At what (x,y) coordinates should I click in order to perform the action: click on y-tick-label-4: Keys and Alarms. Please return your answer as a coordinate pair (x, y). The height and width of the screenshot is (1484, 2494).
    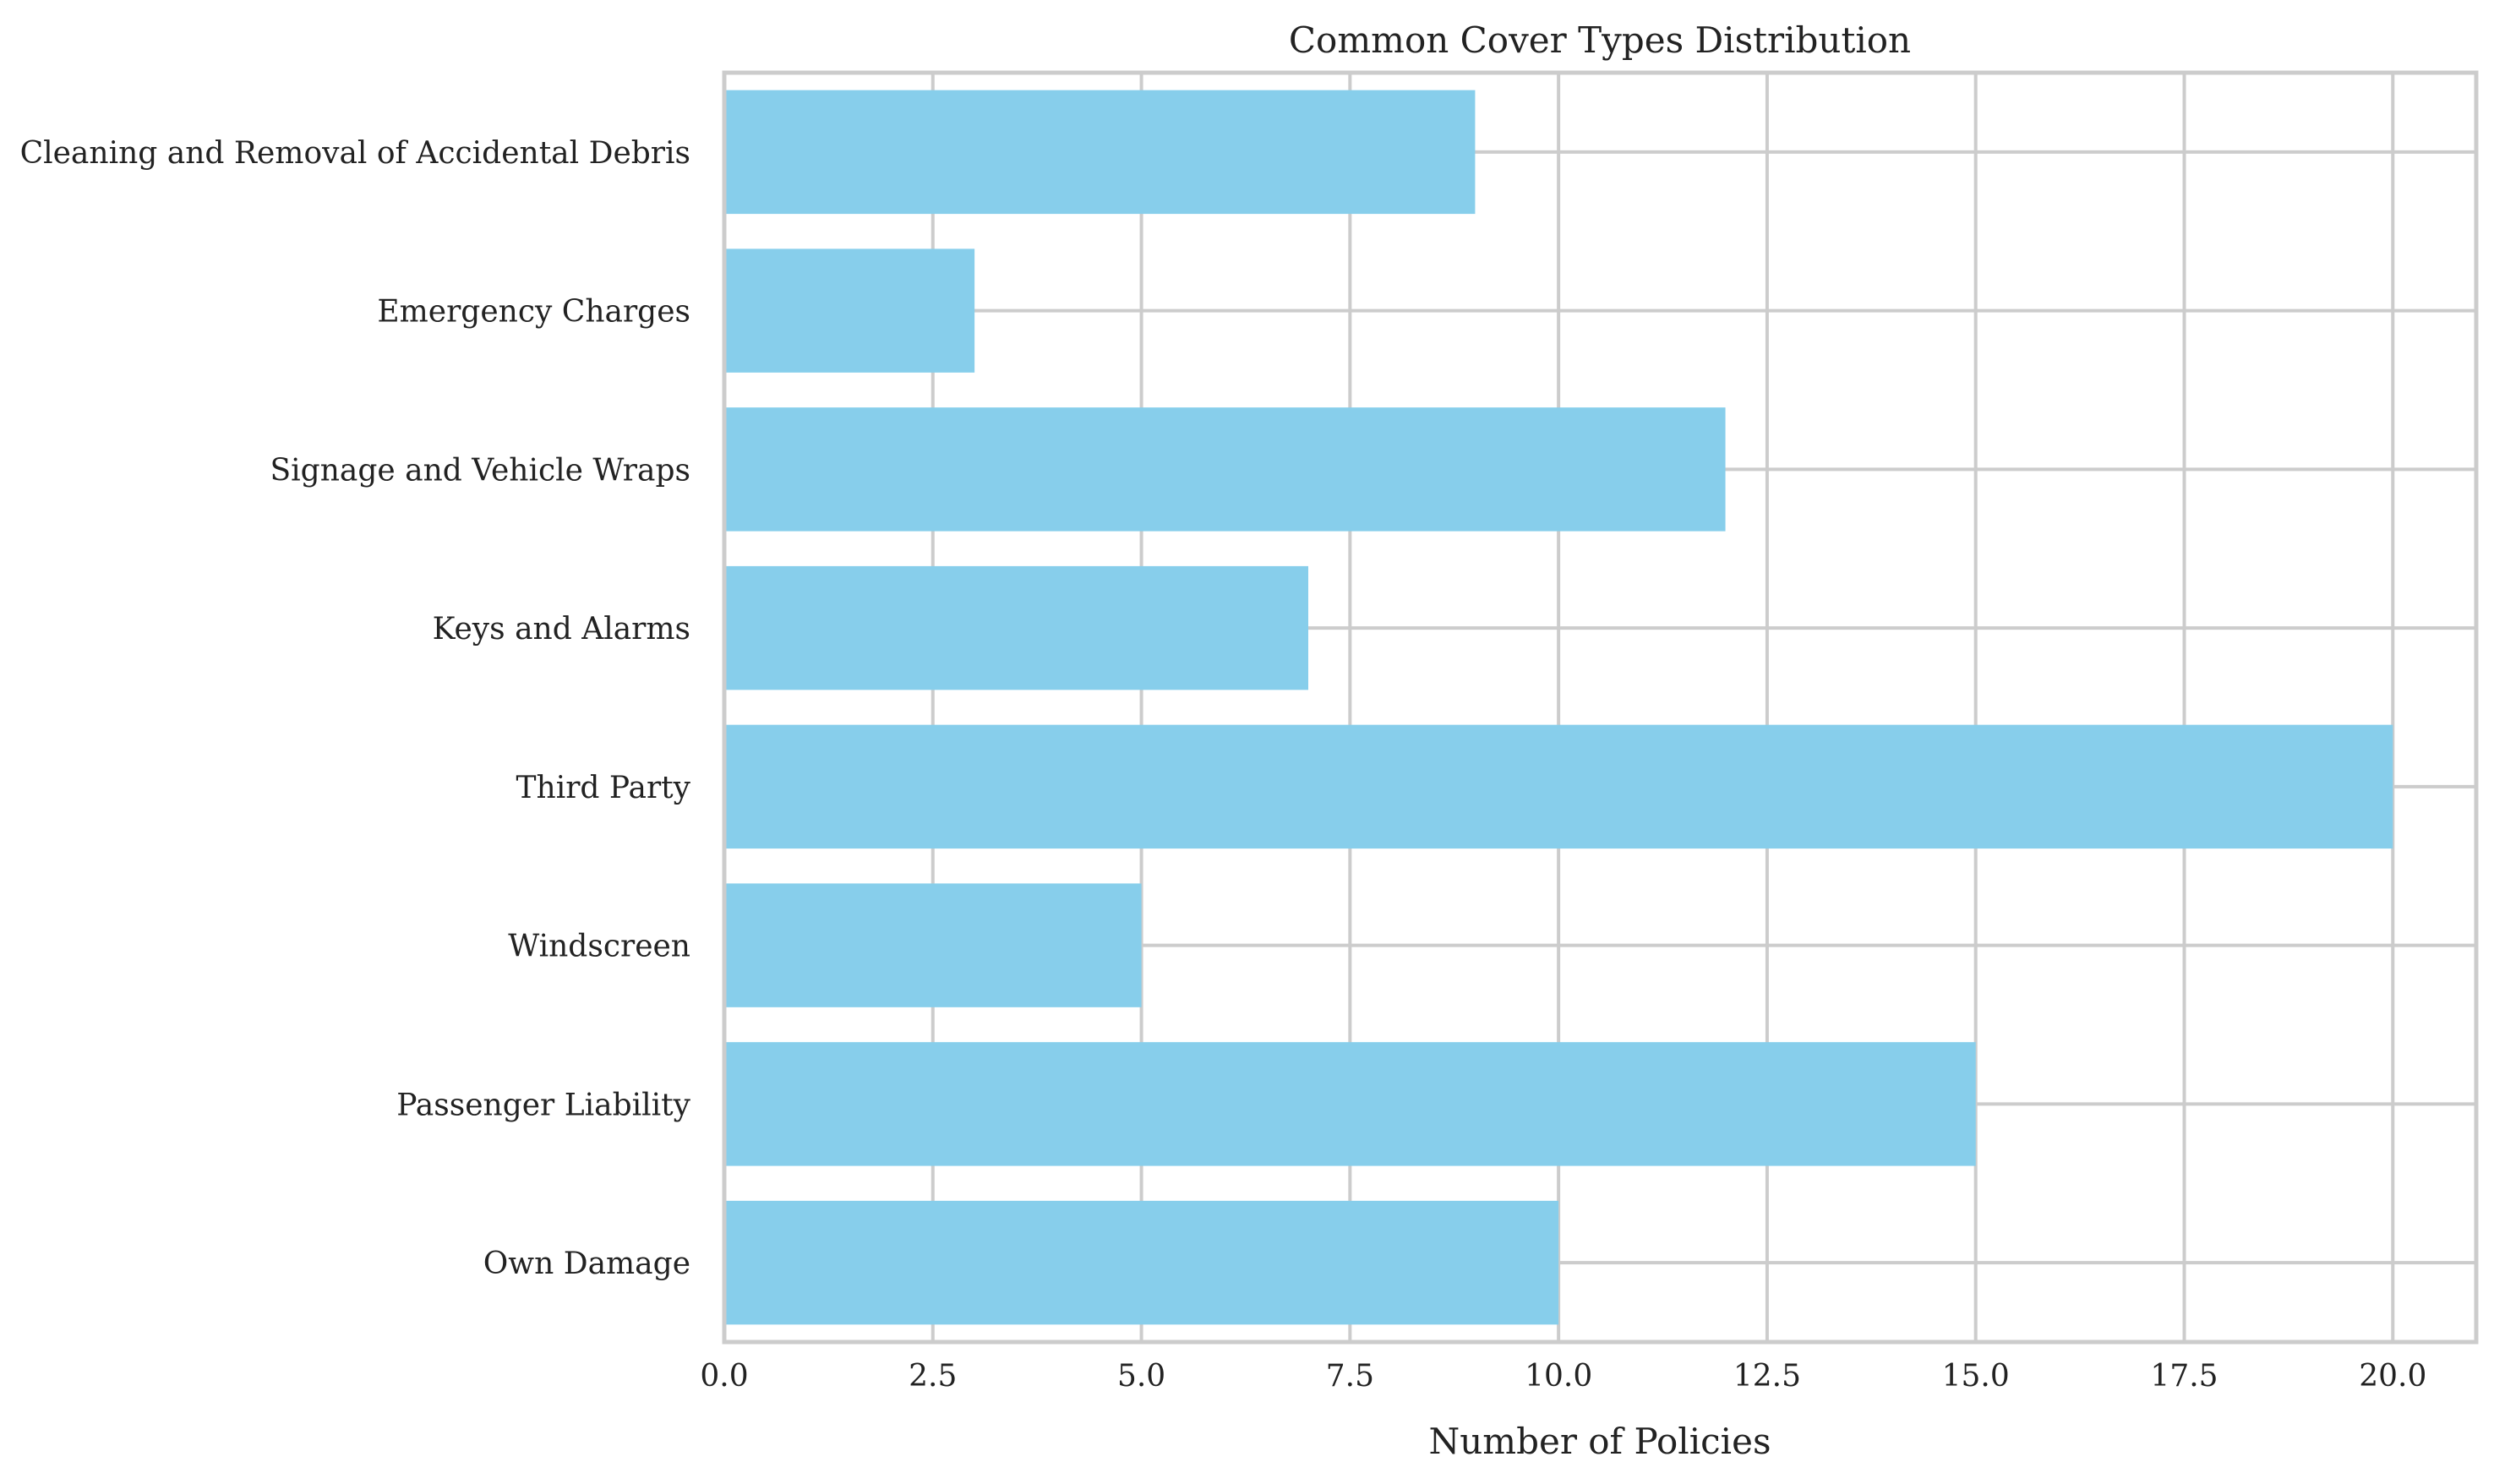
    Looking at the image, I should click on (561, 630).